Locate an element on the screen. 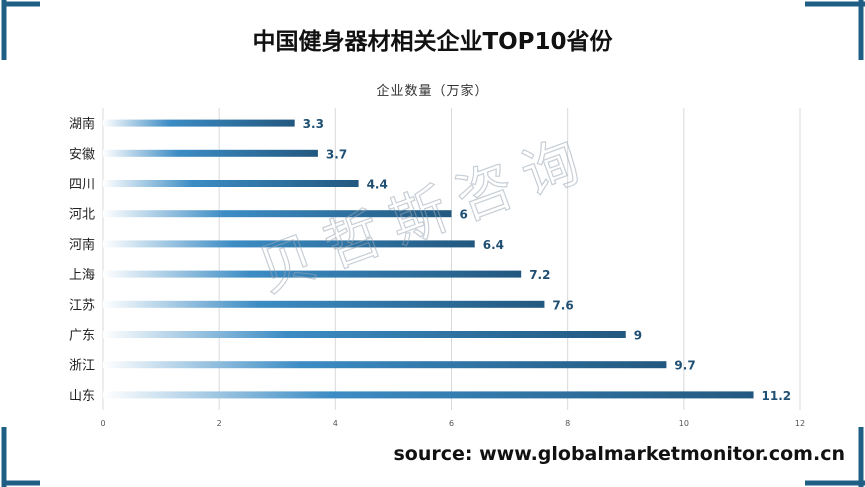  data-label: 9.7 is located at coordinates (684, 366).